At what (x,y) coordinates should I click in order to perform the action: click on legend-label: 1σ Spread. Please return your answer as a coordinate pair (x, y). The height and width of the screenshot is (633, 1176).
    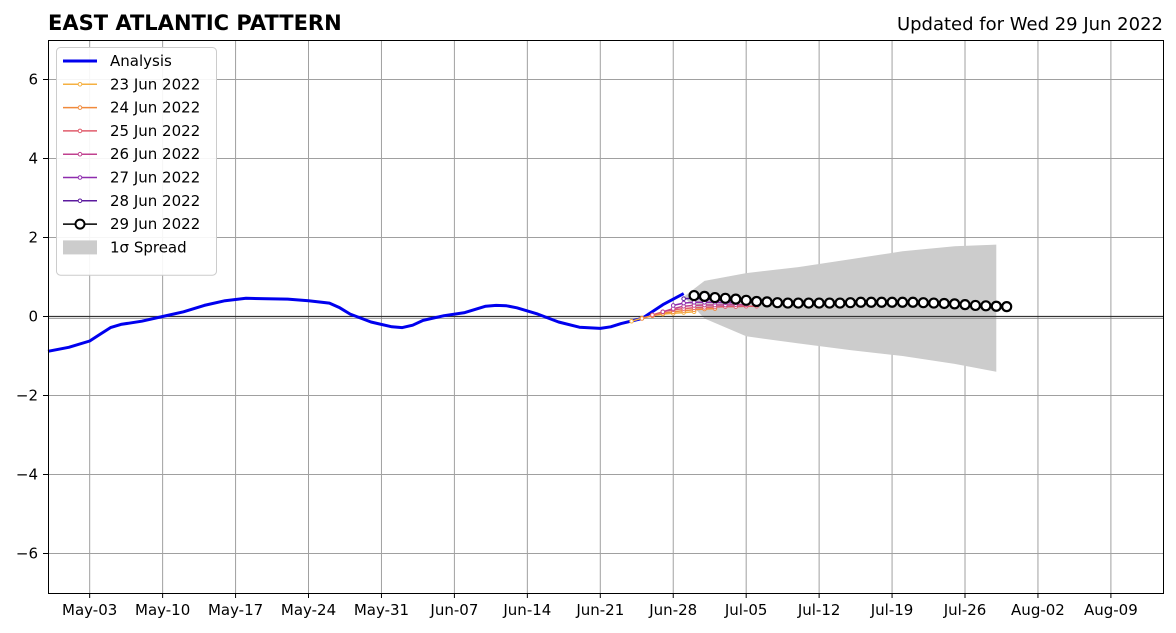
    Looking at the image, I should click on (148, 247).